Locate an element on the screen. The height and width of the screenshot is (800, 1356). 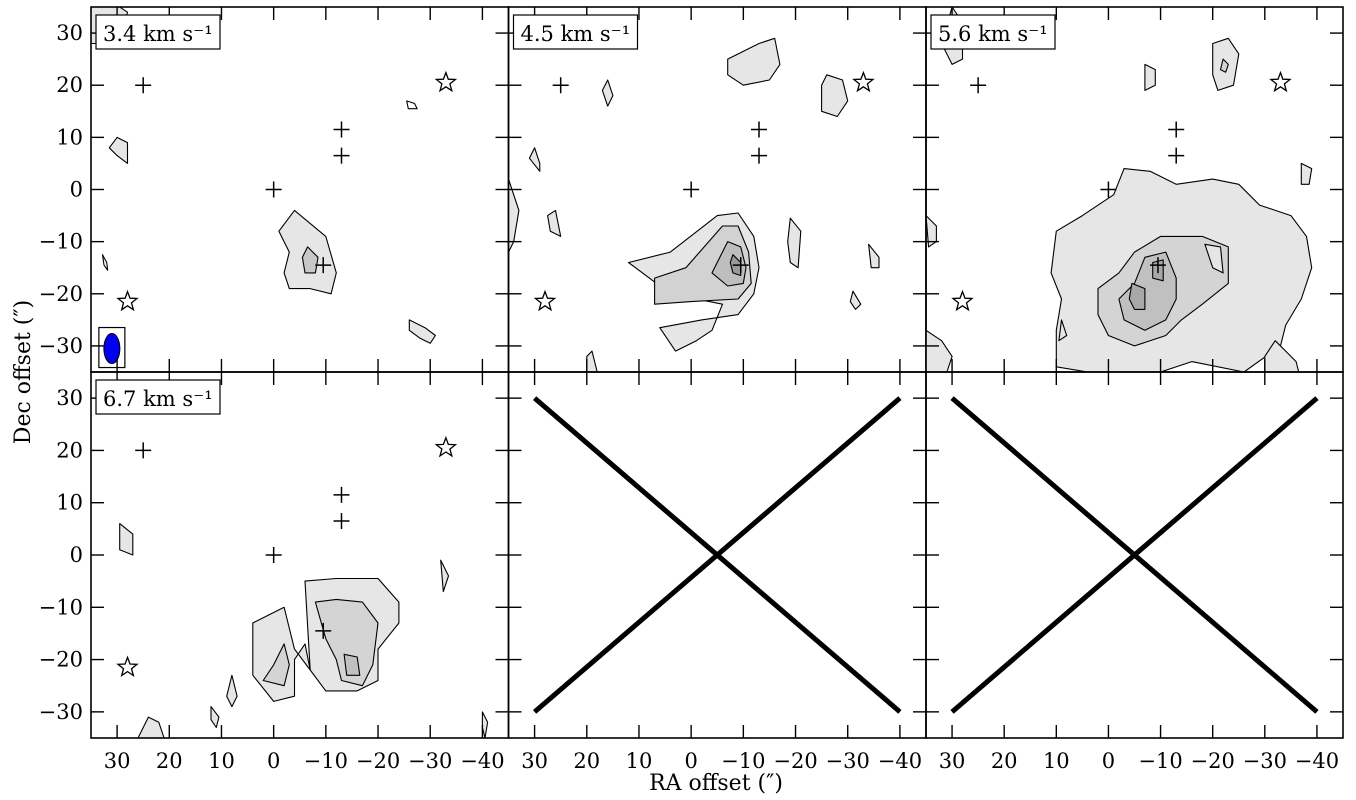
velocity-label-2: 4.5 km s⁻¹ is located at coordinates (575, 32).